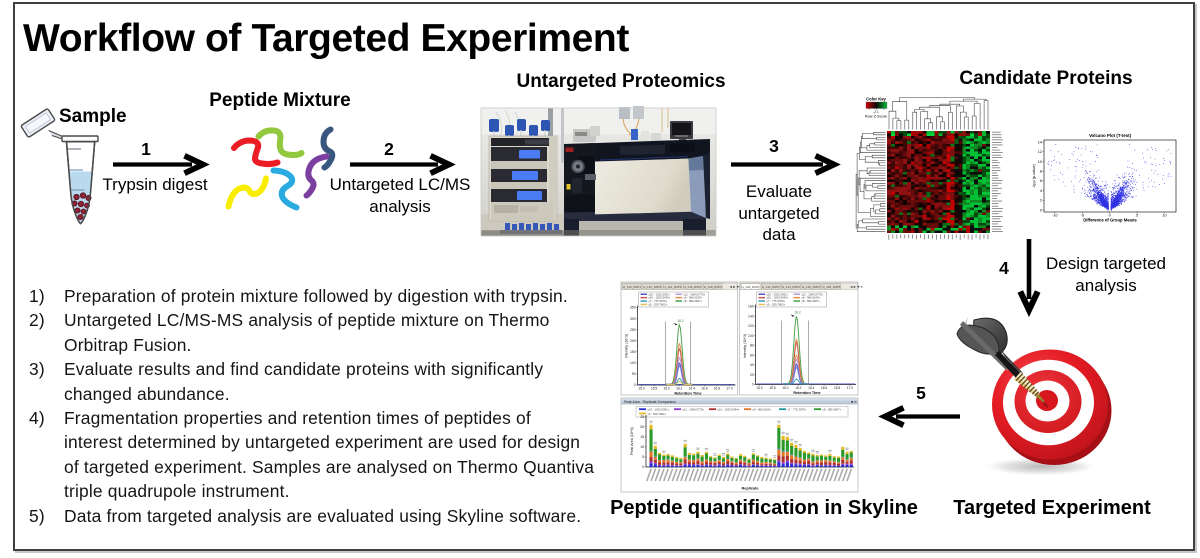  What do you see at coordinates (650, 402) in the screenshot?
I see `svg-text:Peak Area - Replicate Comparis: Peak Area - Replicate Comparison` at bounding box center [650, 402].